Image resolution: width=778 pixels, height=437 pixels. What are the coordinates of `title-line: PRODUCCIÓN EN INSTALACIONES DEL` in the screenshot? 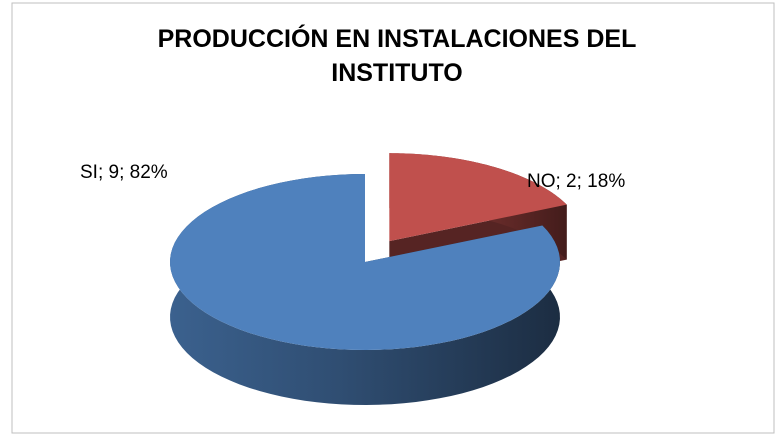 It's located at (397, 38).